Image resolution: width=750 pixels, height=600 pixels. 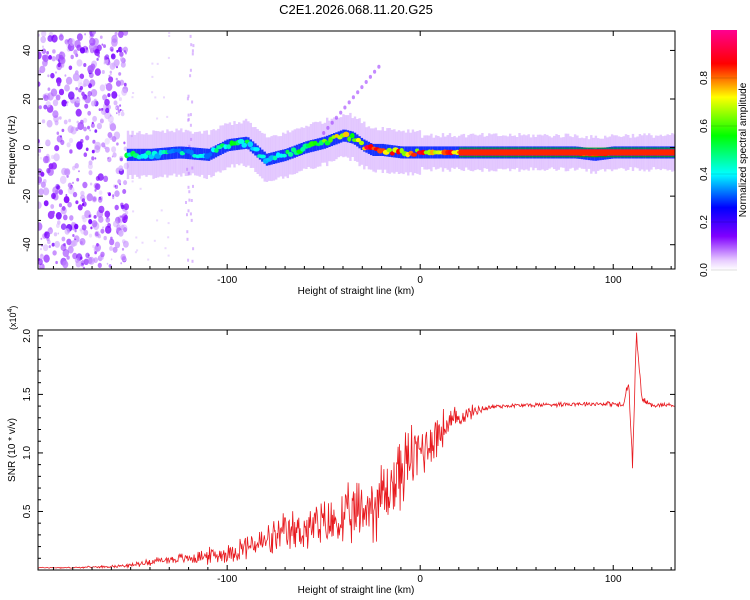 I want to click on colorbar-tick-label: 0.4, so click(x=704, y=174).